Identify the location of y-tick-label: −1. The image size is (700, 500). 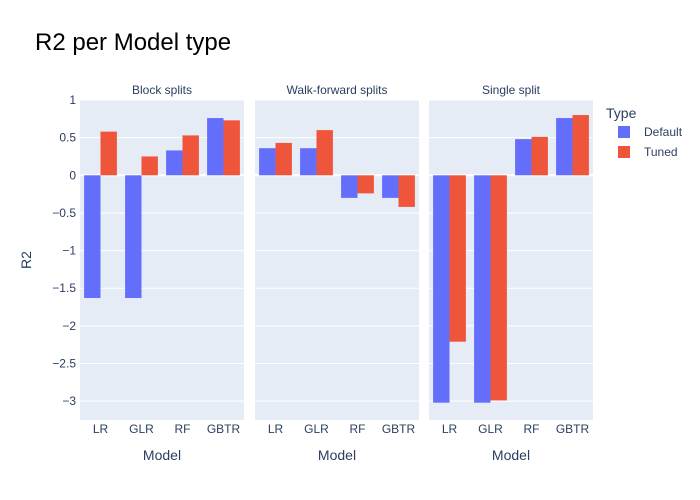
(69, 251).